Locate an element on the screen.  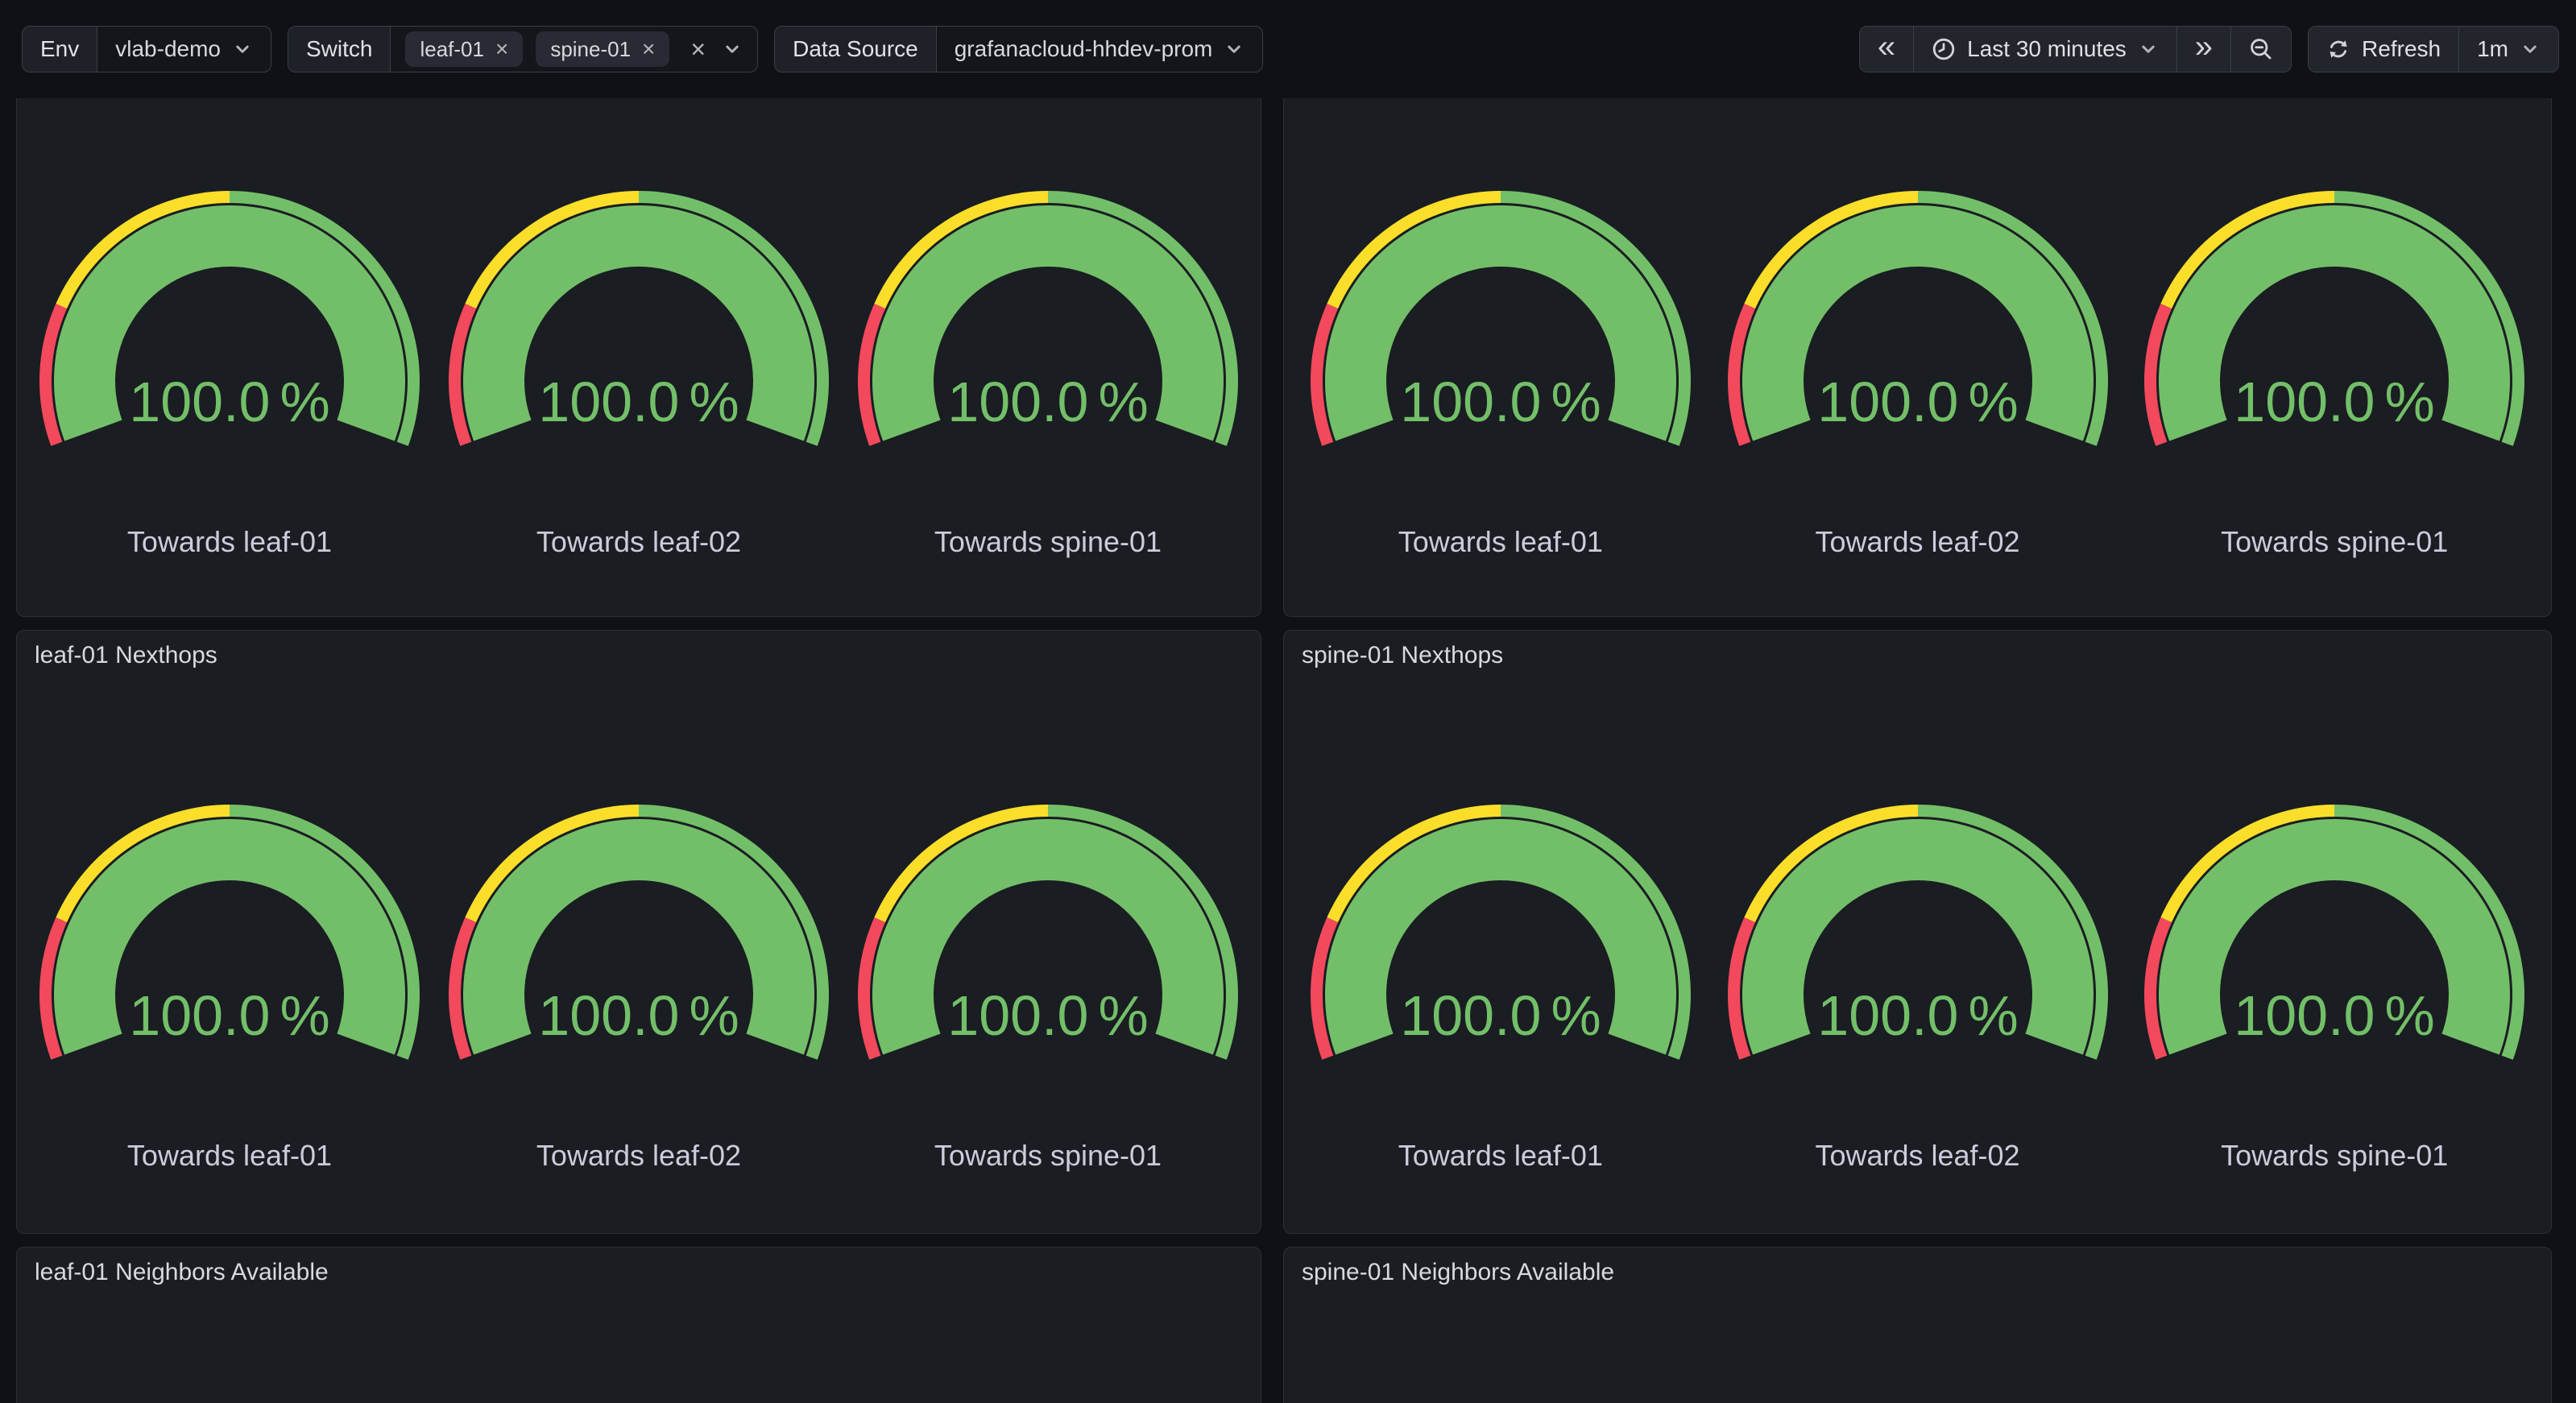
switch-label: Switch is located at coordinates (339, 49).